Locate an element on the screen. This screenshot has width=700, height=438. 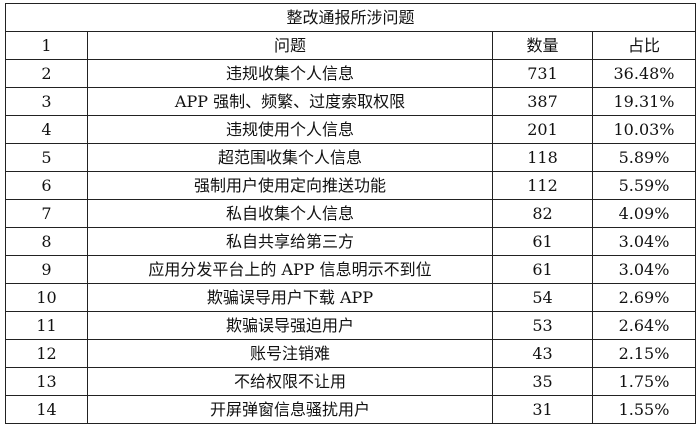
count-cell: 43 is located at coordinates (542, 353).